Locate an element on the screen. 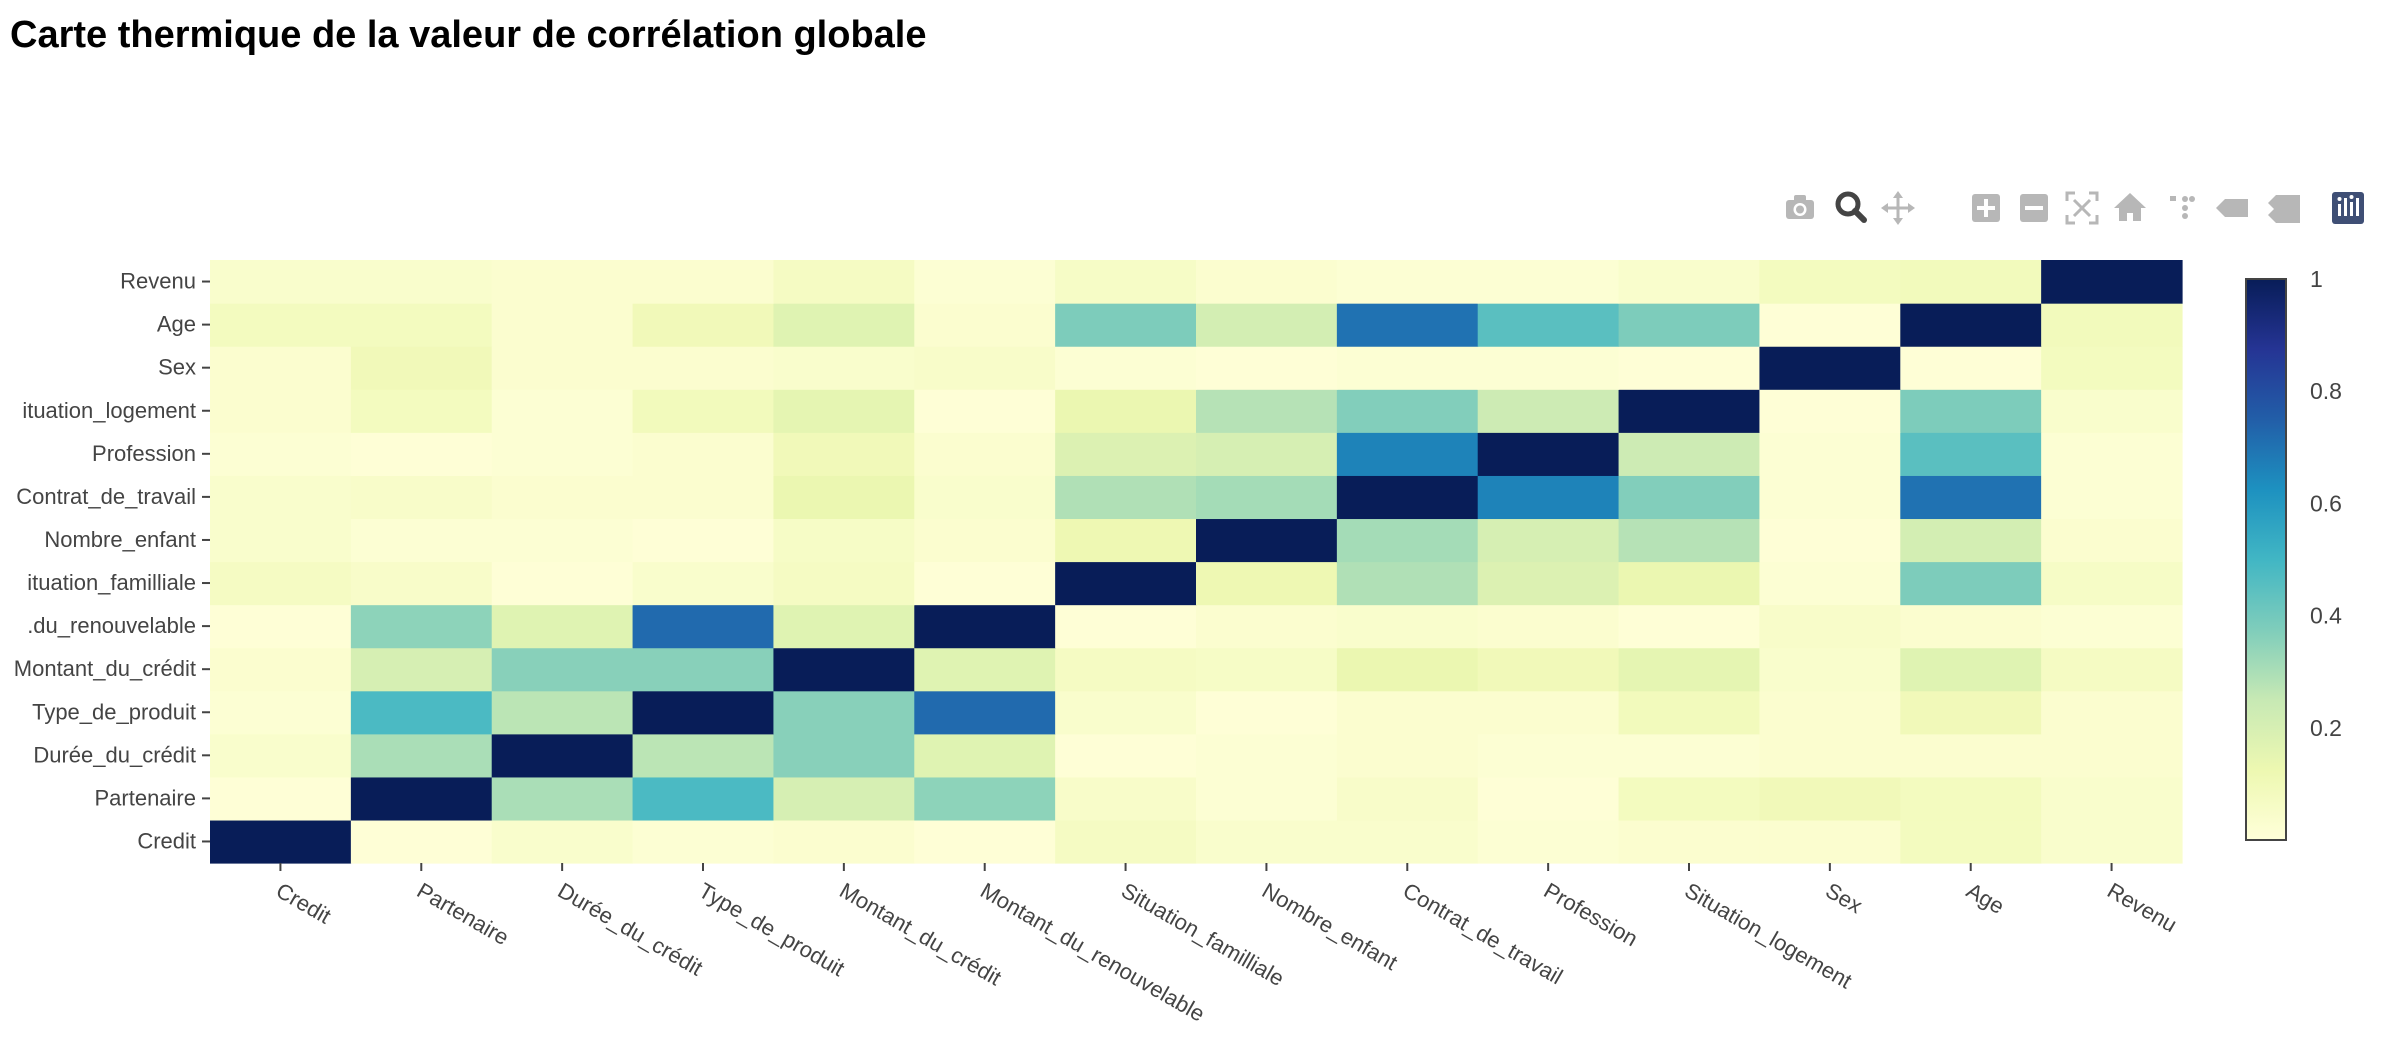  hover-compare-icon is located at coordinates (2284, 209).